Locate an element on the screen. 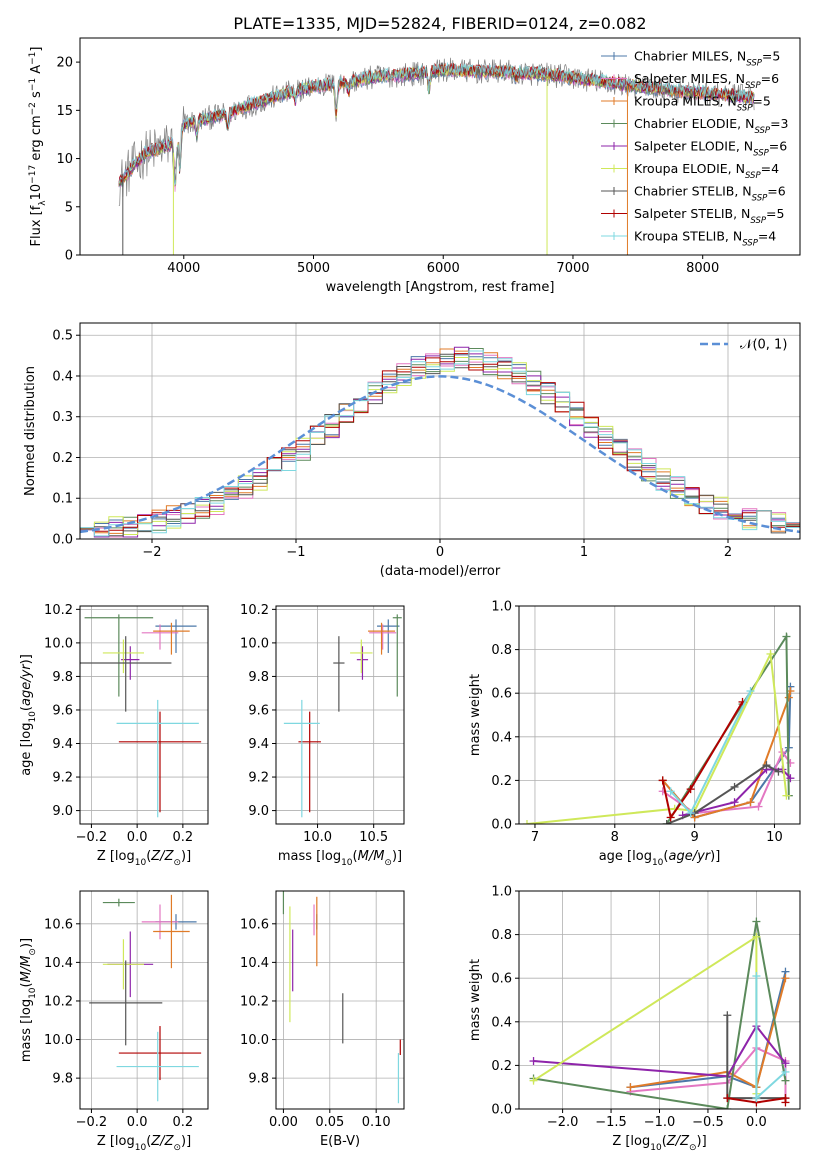 This screenshot has height=1174, width=819. legend-entry-label: Salpeter MILES, NSSP=6 is located at coordinates (706, 81).